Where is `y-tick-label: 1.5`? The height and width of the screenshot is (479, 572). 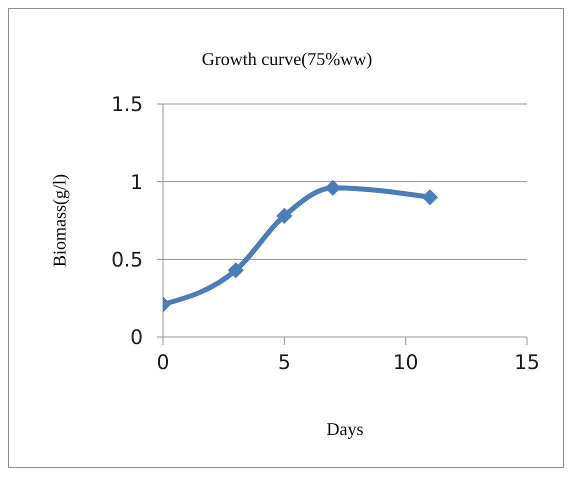
y-tick-label: 1.5 is located at coordinates (127, 104).